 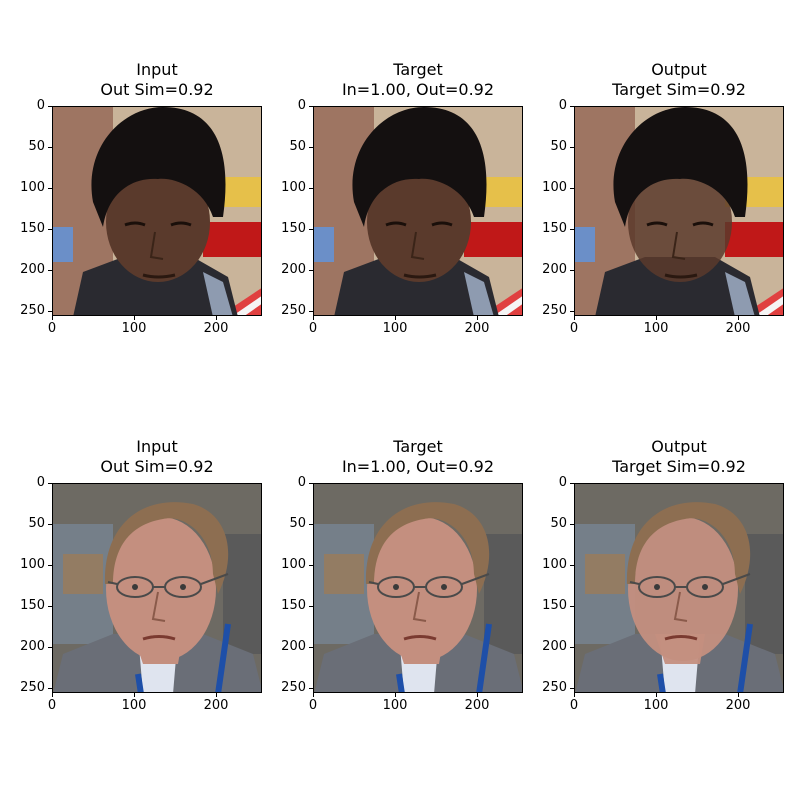 I want to click on face-older-man-target, so click(x=418, y=588).